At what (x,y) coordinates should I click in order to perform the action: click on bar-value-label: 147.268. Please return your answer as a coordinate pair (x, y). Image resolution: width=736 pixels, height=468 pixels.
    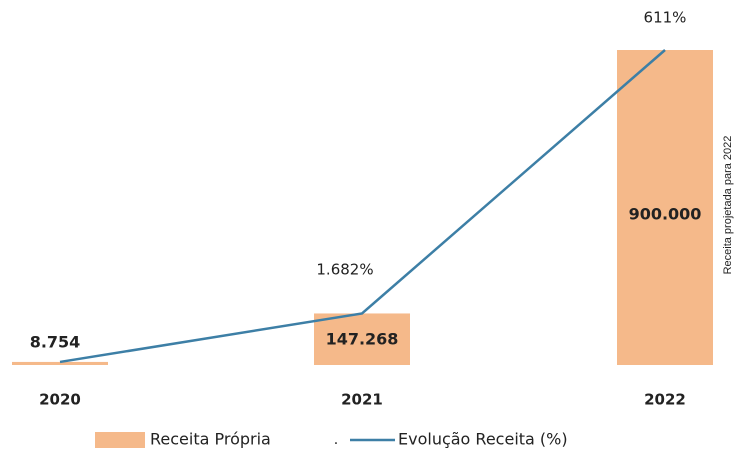
    Looking at the image, I should click on (362, 339).